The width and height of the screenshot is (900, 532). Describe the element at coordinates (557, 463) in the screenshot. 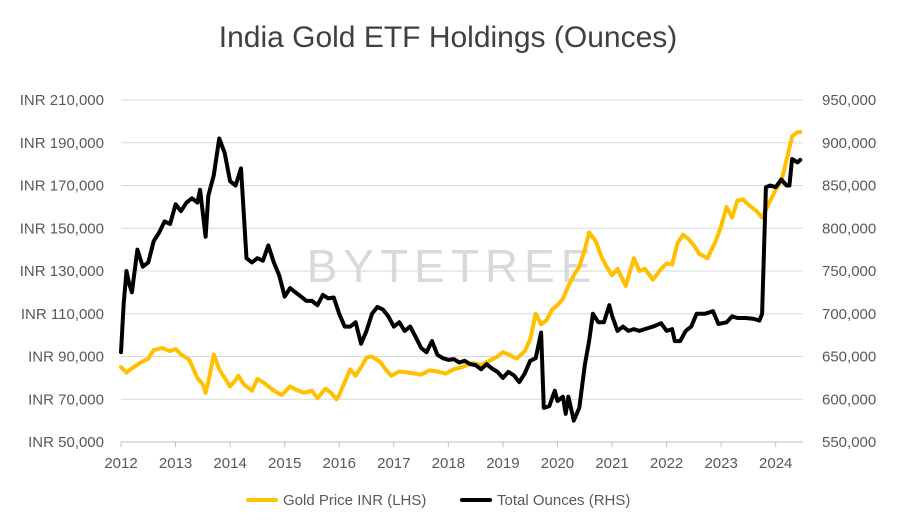

I see `x-tick-label: 2020` at that location.